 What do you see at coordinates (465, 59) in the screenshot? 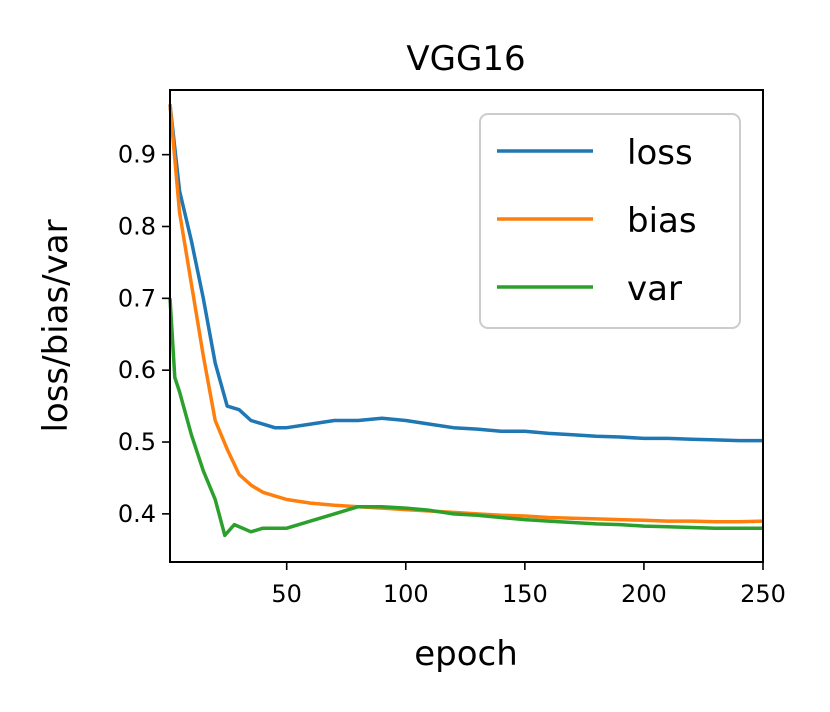
I see `chart-title: VGG16` at bounding box center [465, 59].